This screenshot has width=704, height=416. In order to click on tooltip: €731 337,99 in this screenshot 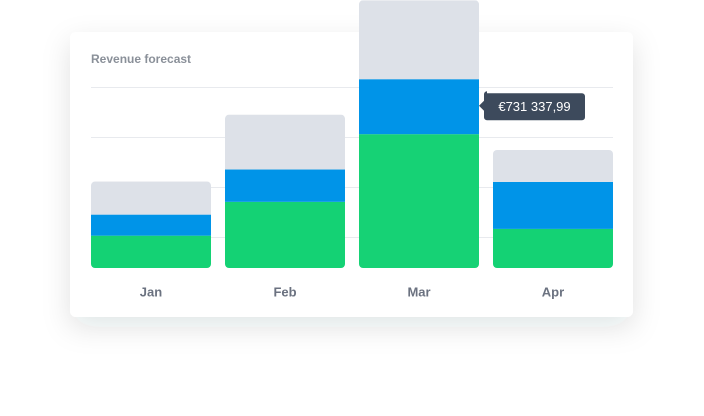, I will do `click(532, 106)`.